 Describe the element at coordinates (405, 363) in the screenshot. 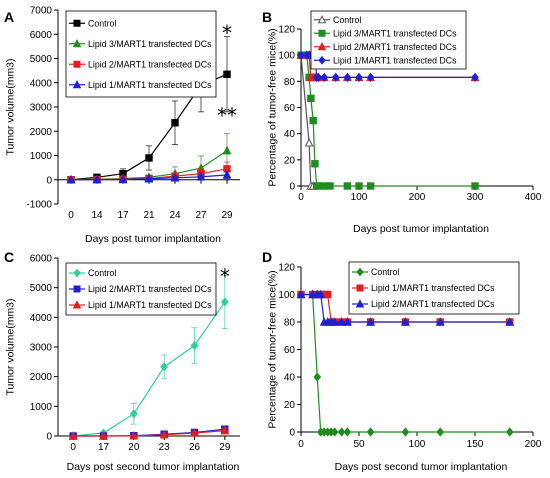

I see `series-line` at that location.